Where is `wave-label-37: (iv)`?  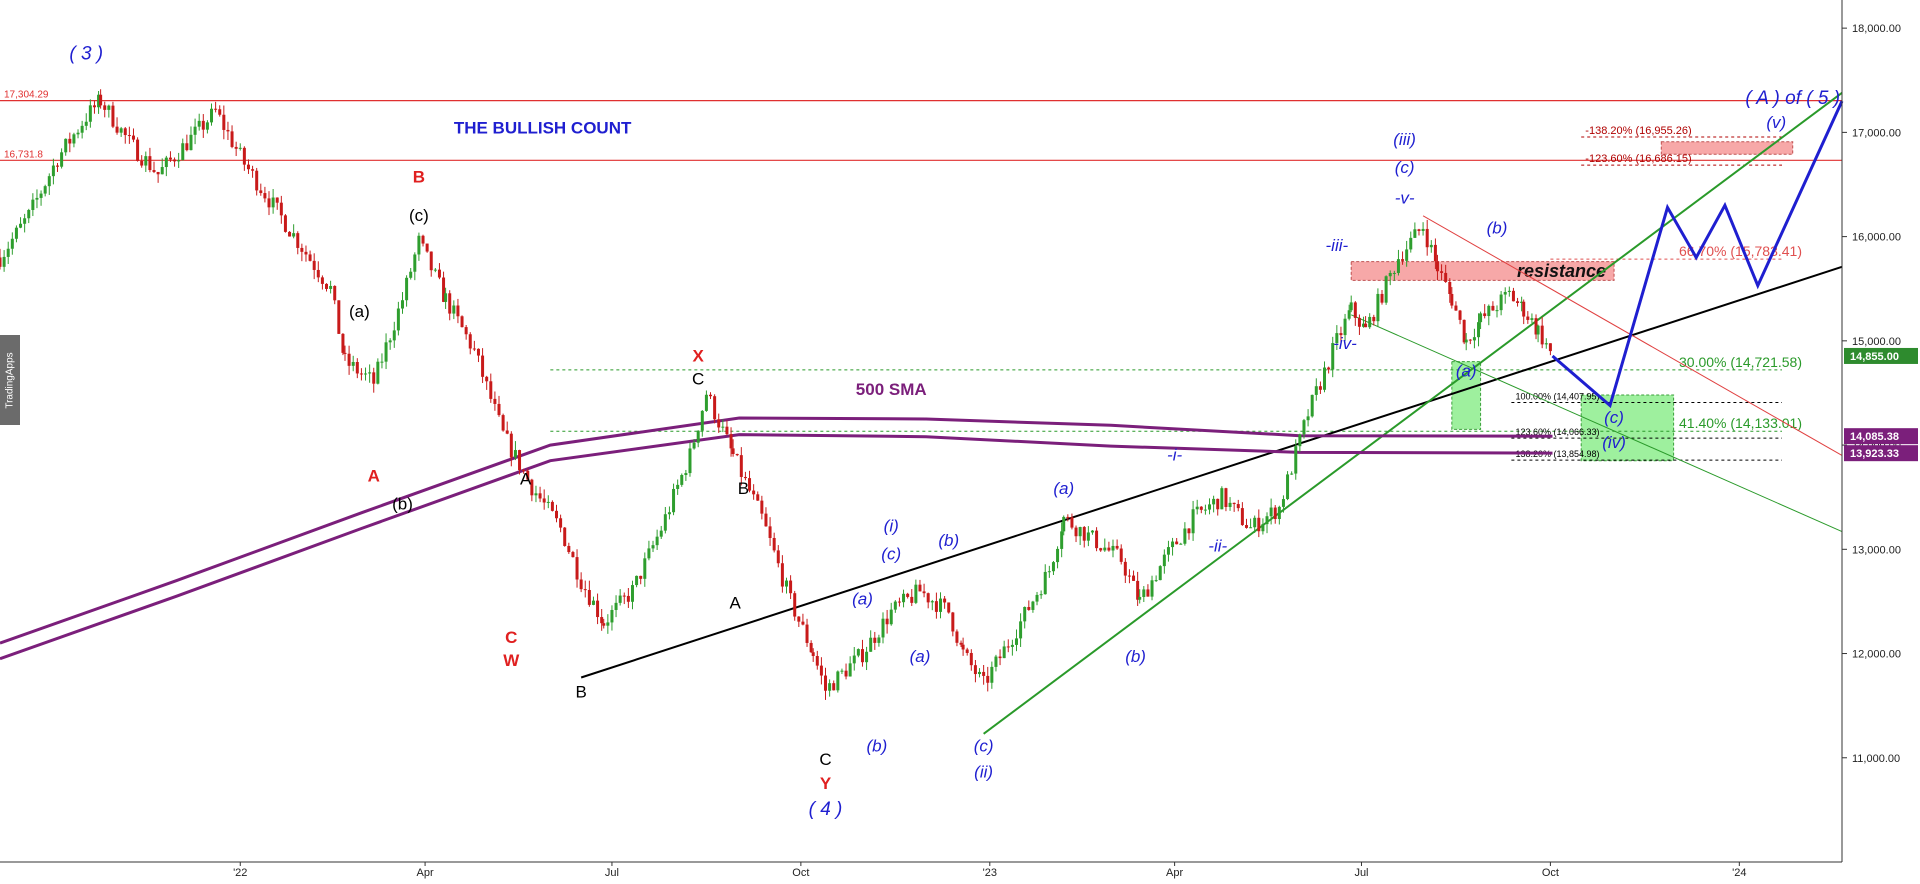 wave-label-37: (iv) is located at coordinates (1614, 442).